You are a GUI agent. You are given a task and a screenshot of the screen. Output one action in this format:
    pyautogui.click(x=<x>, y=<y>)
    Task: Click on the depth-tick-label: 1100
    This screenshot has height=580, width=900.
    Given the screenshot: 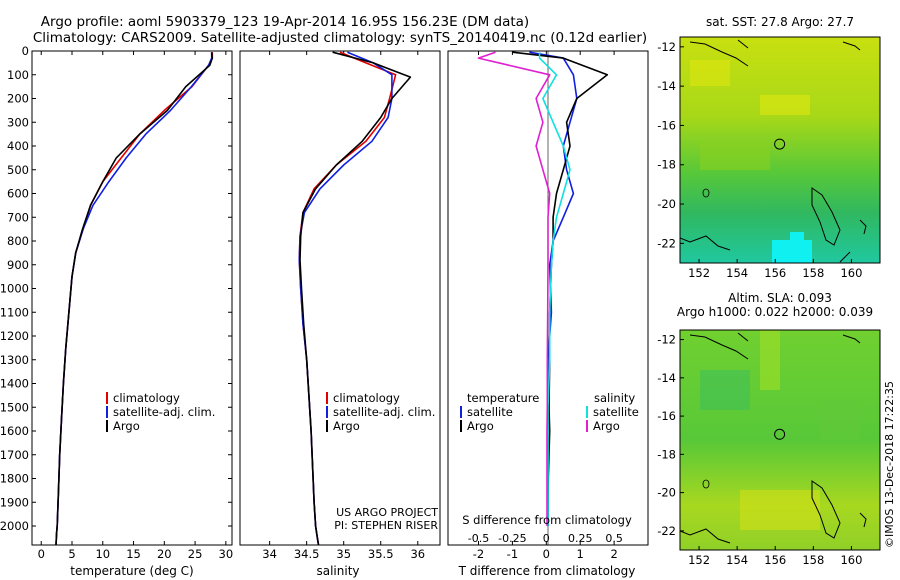 What is the action you would take?
    pyautogui.click(x=14, y=312)
    